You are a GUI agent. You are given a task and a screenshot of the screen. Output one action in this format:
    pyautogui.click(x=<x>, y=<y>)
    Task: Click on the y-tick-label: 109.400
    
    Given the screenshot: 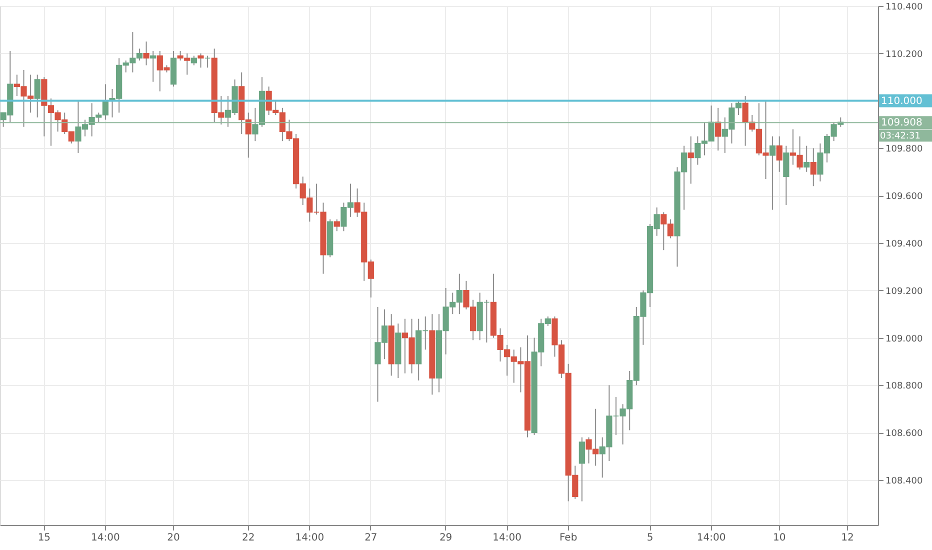 What is the action you would take?
    pyautogui.click(x=904, y=244)
    